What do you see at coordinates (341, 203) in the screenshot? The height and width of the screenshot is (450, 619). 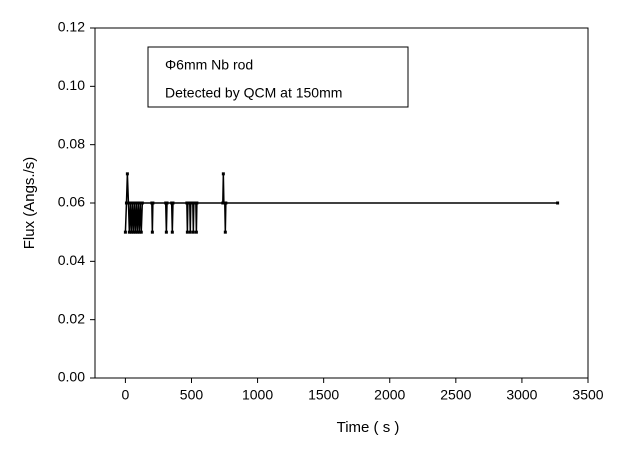 I see `data-line` at bounding box center [341, 203].